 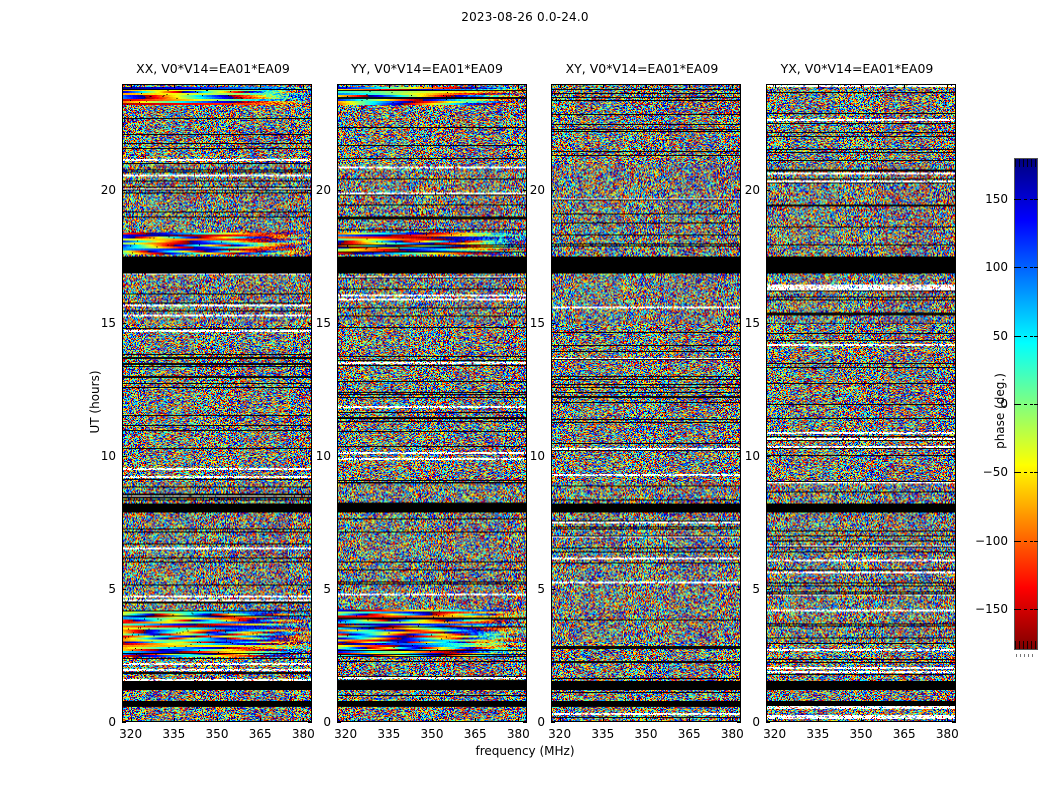 What do you see at coordinates (1000, 335) in the screenshot?
I see `colorbar-tick-label: 50` at bounding box center [1000, 335].